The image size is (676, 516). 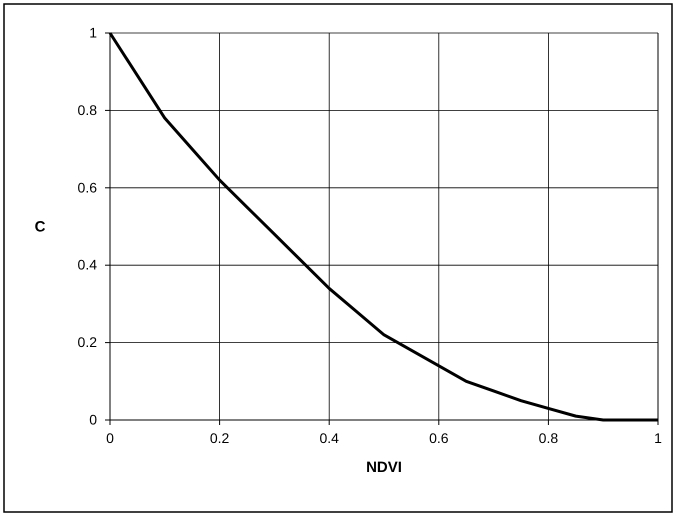 I want to click on x-tick-label: 1, so click(x=658, y=438).